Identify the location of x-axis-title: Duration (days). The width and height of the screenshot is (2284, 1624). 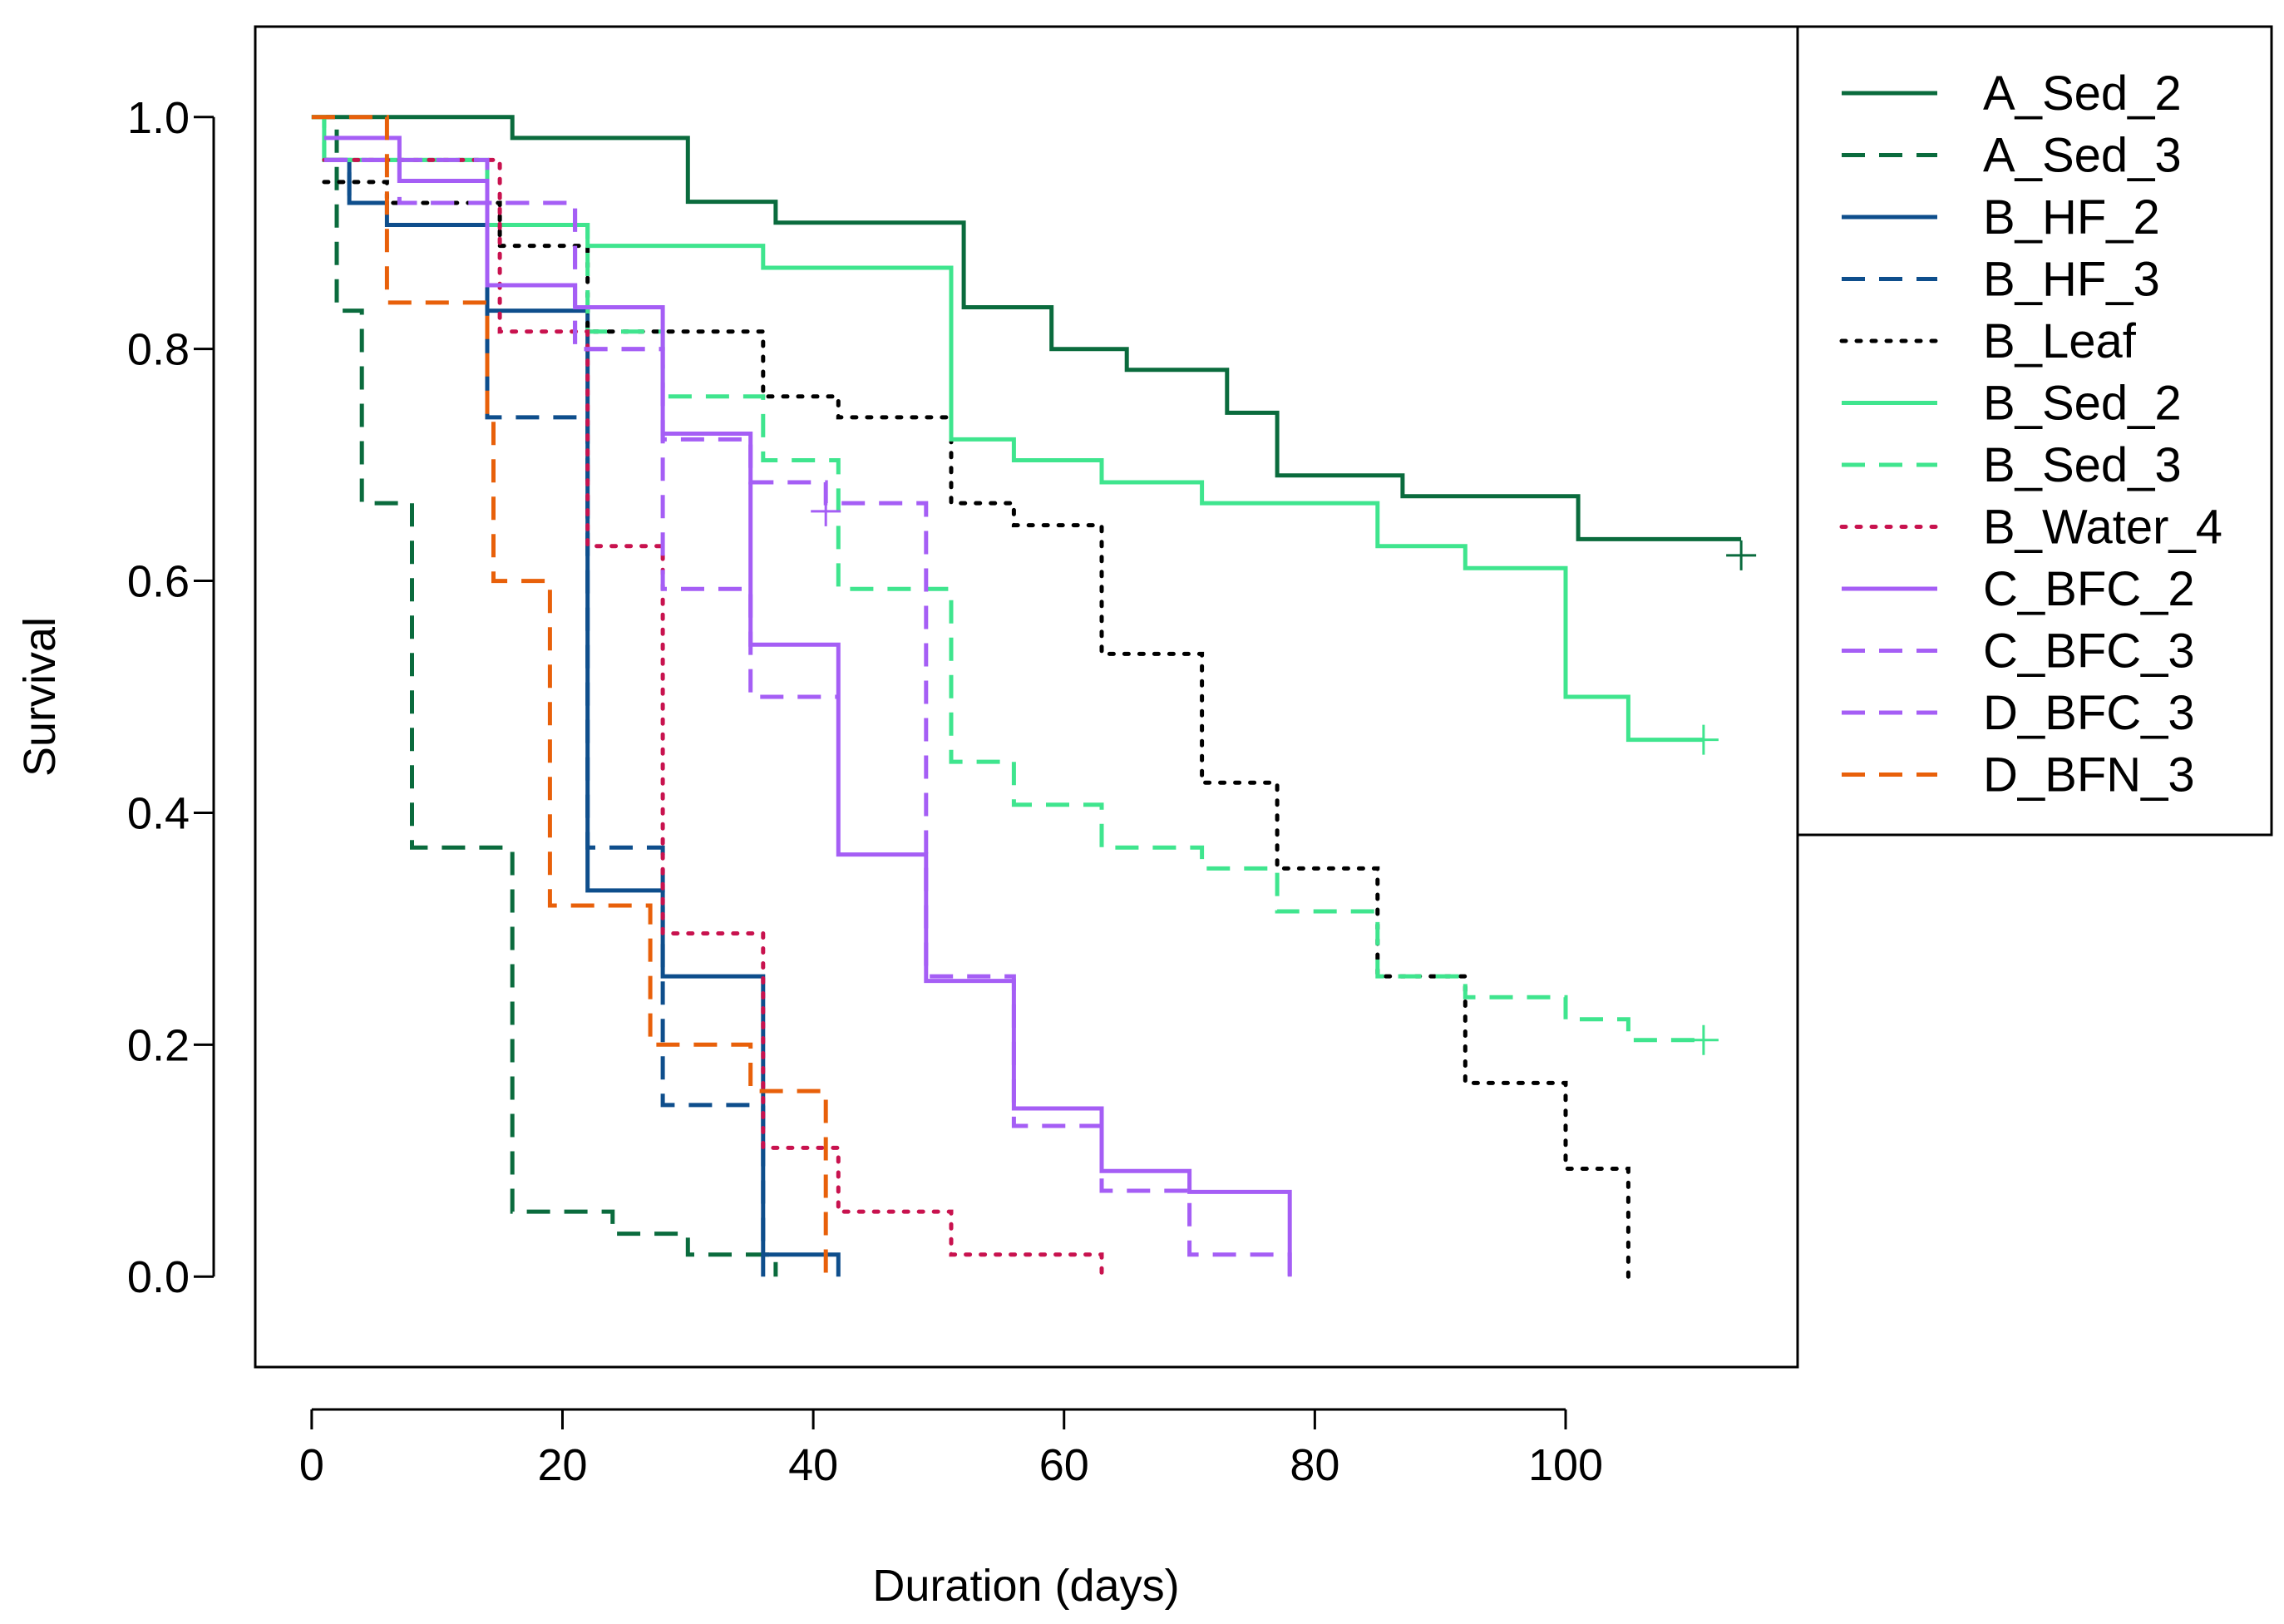
(1025, 1586).